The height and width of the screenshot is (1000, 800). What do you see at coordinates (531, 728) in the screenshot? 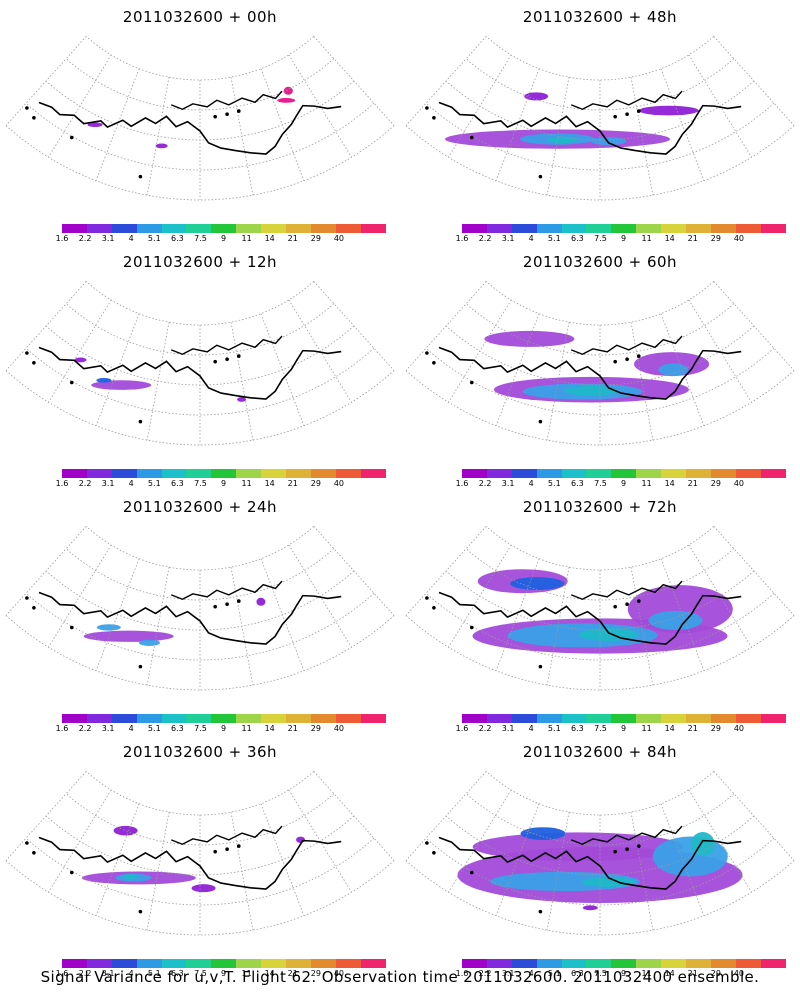
I see `colorbar-tick-label: 4` at bounding box center [531, 728].